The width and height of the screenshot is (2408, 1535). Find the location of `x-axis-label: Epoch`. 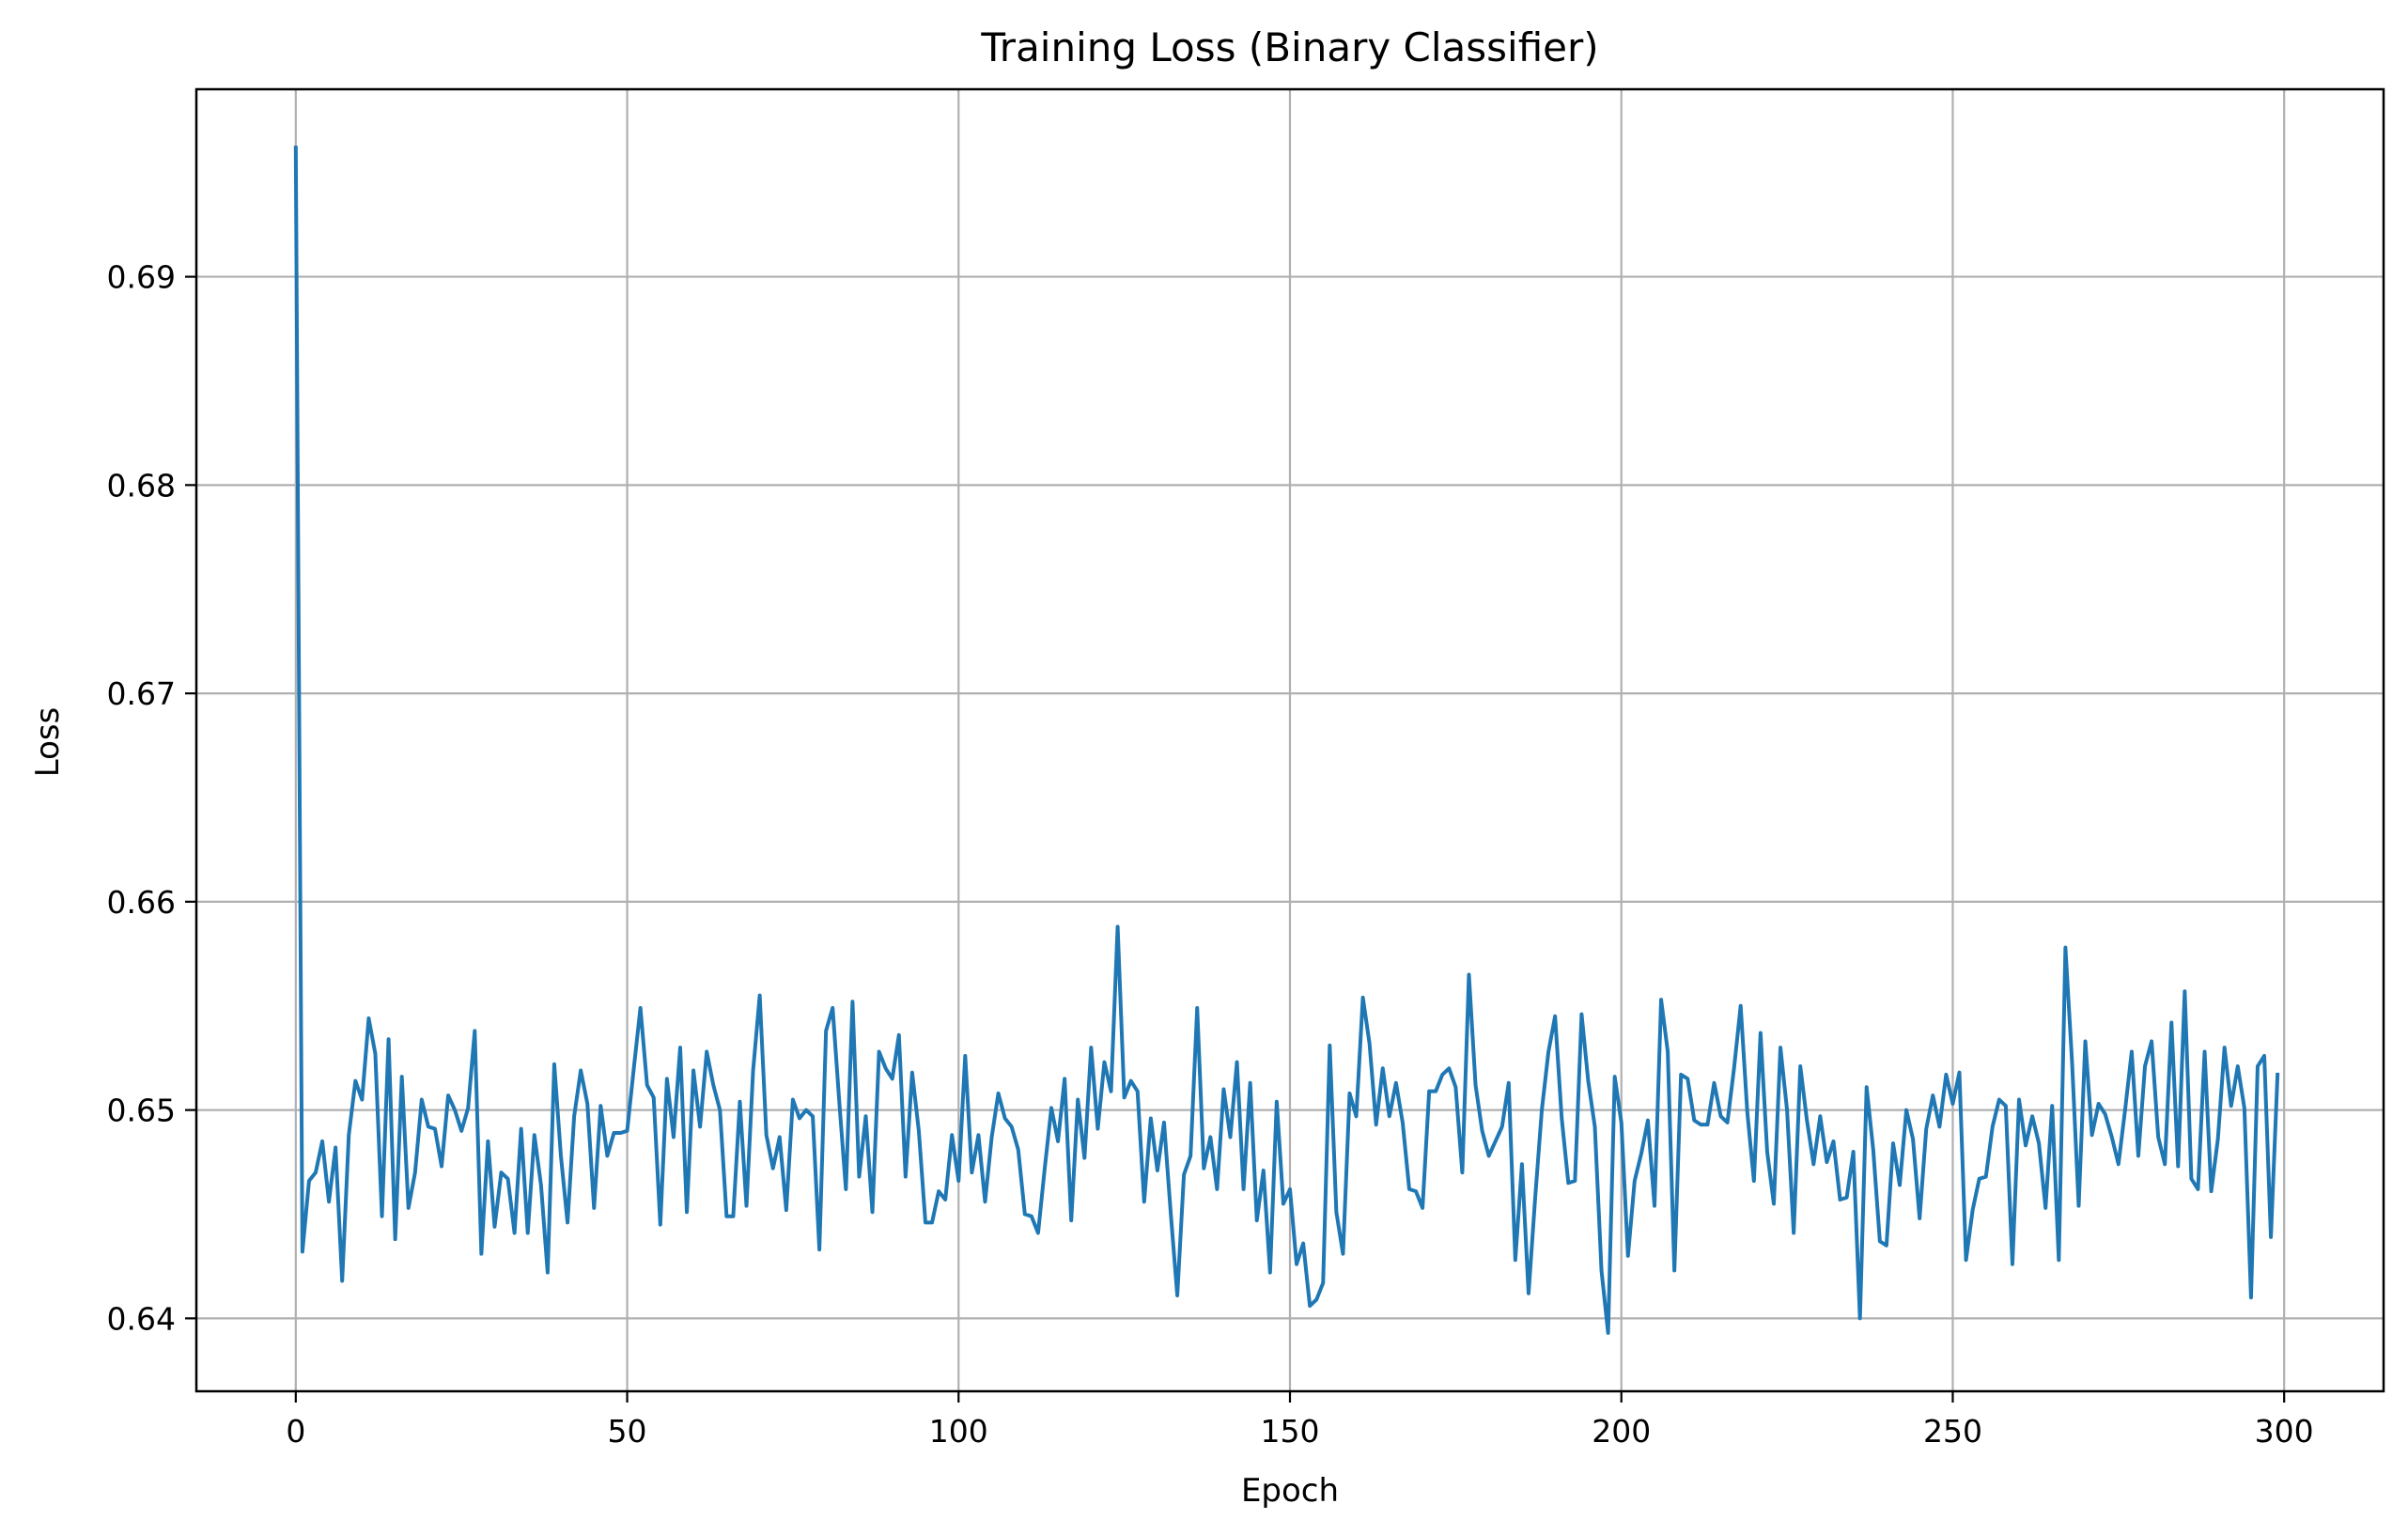

x-axis-label: Epoch is located at coordinates (1290, 1491).